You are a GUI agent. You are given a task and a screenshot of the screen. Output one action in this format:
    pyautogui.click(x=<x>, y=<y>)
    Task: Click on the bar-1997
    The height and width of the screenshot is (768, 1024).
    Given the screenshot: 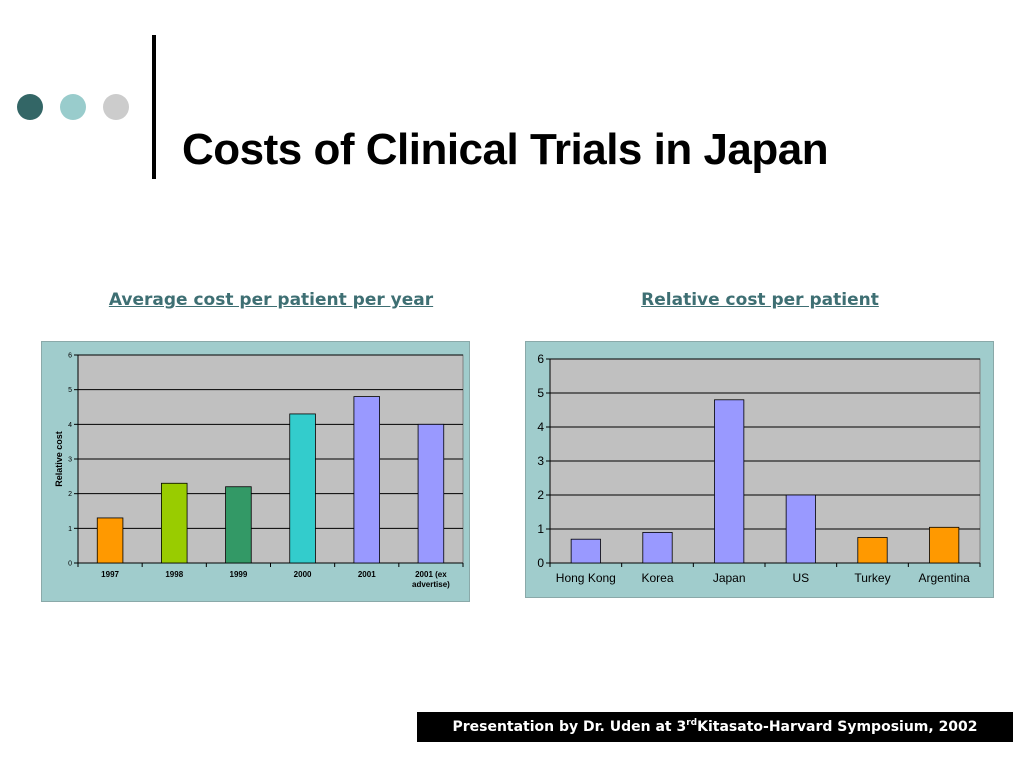 What is the action you would take?
    pyautogui.click(x=110, y=540)
    